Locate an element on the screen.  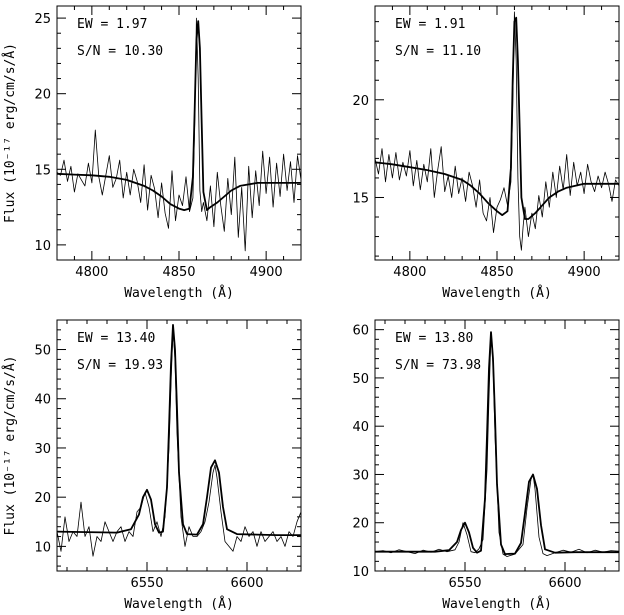
chart2-ytick-label: 30 is located at coordinates (42, 449).